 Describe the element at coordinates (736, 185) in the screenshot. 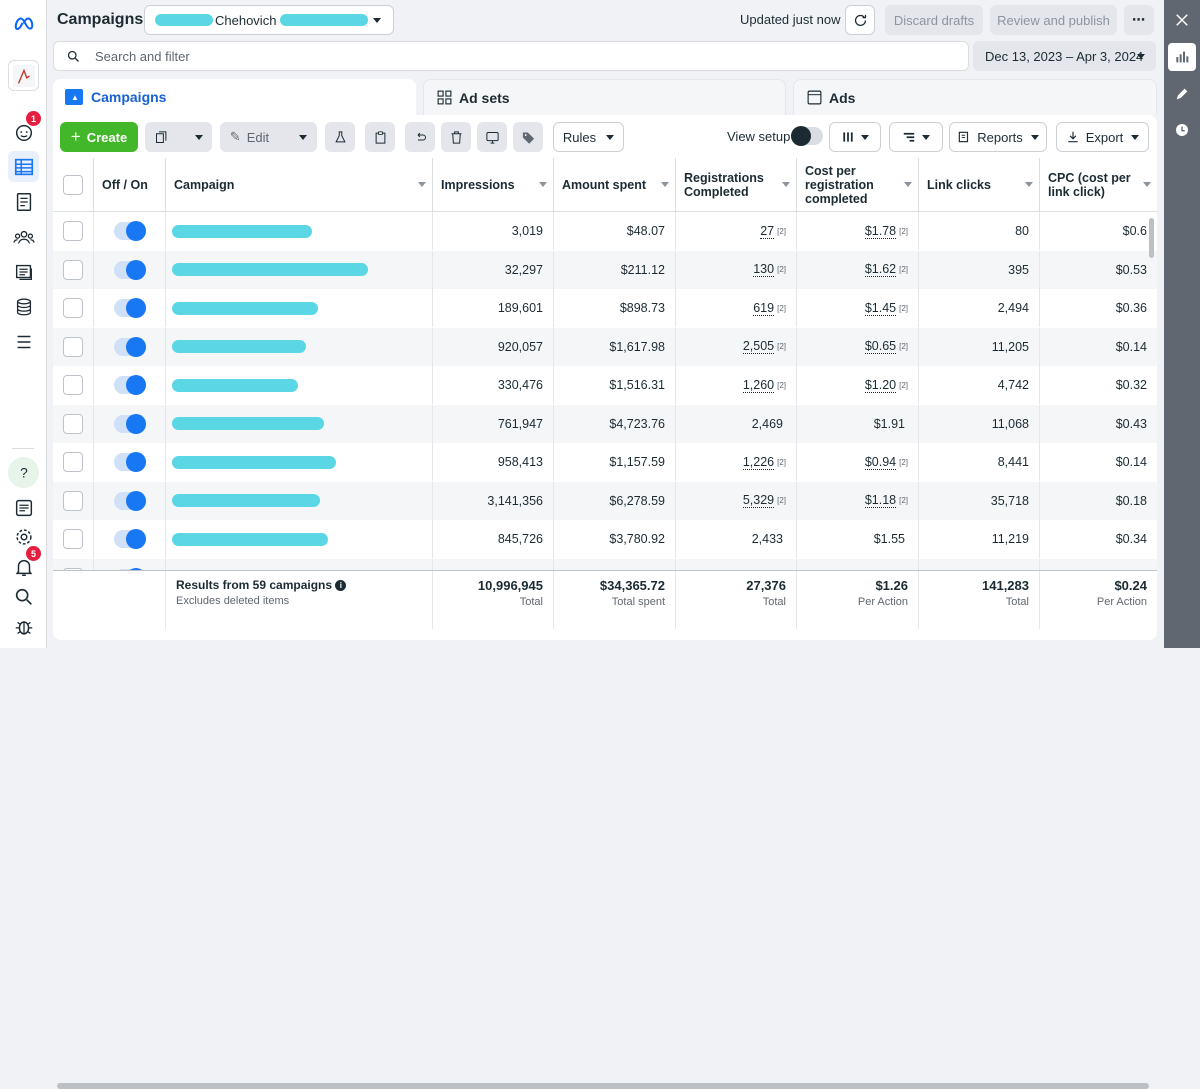

I see `header-registrations: Registrations Completed` at that location.